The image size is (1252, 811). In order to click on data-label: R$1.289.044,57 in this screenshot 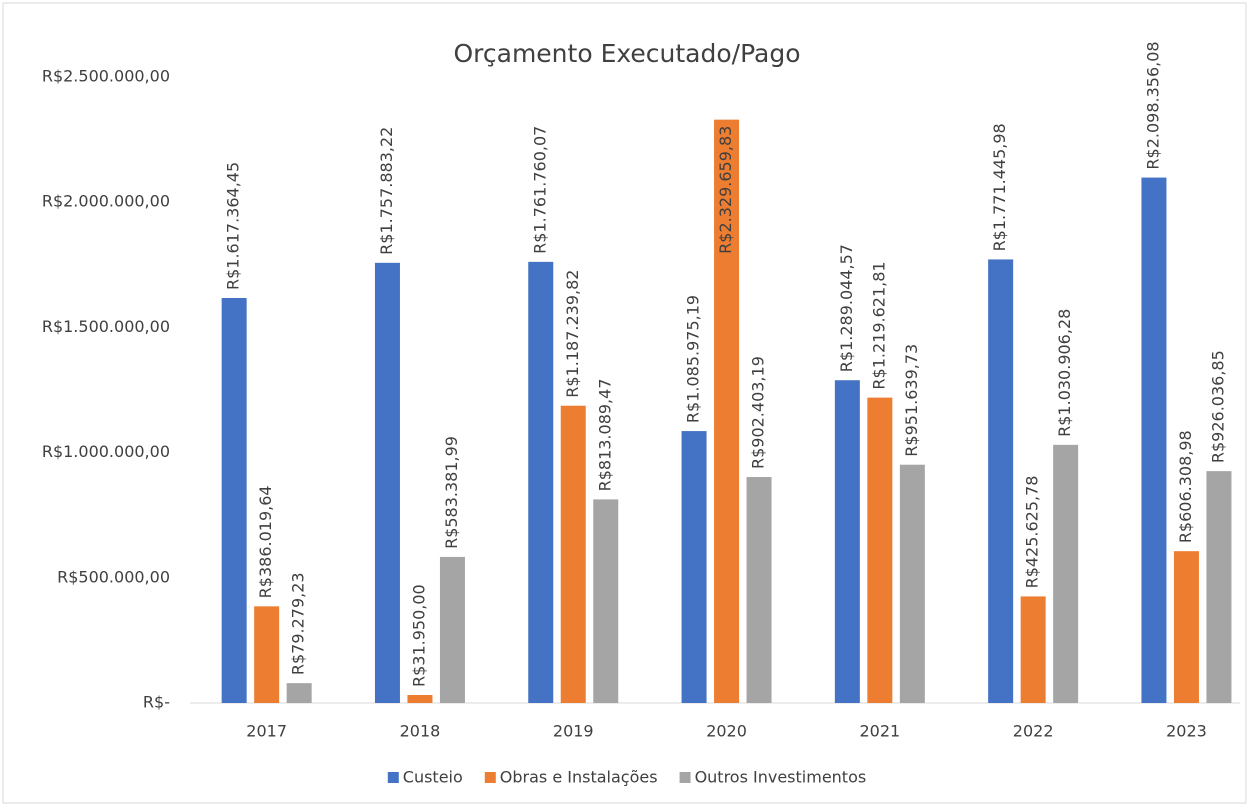, I will do `click(846, 308)`.